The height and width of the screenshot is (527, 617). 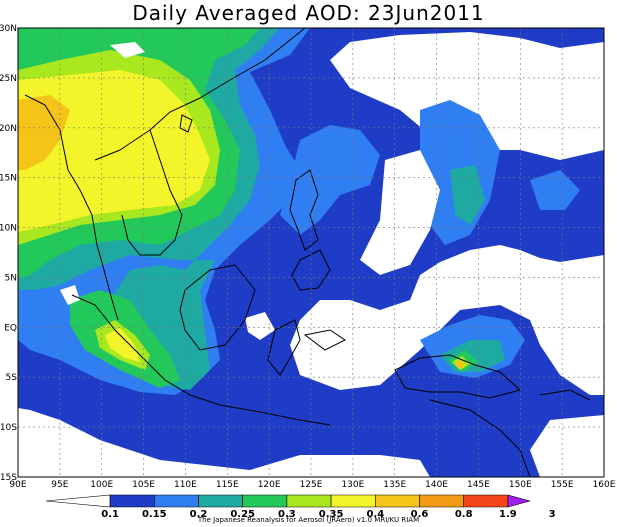 What do you see at coordinates (552, 514) in the screenshot?
I see `colorbar-label: 3` at bounding box center [552, 514].